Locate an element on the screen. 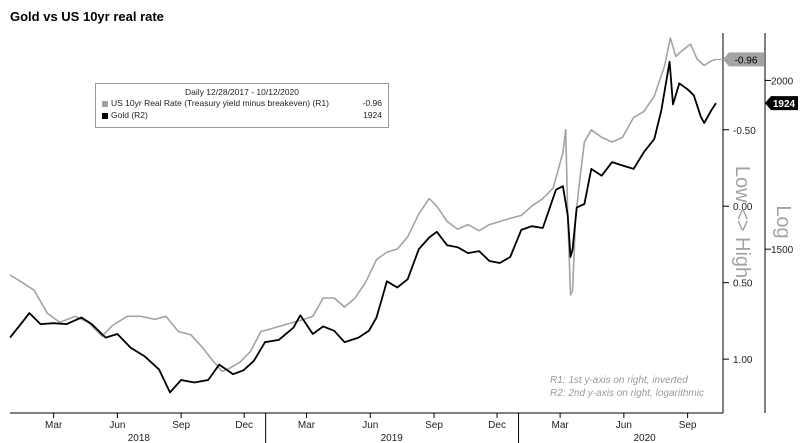 This screenshot has width=800, height=443. r2-axis-ticks: 1500 2000 is located at coordinates (779, 166).